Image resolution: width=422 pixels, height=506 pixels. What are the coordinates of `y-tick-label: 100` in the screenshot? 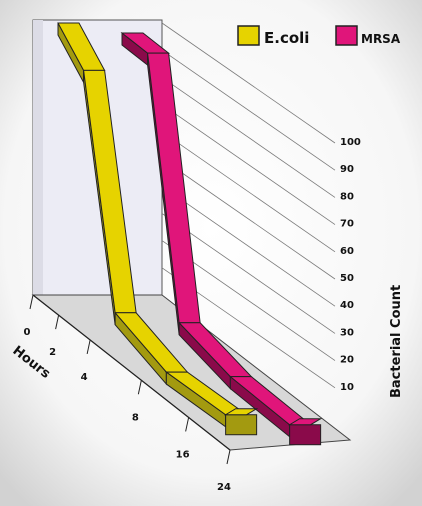 It's located at (350, 142).